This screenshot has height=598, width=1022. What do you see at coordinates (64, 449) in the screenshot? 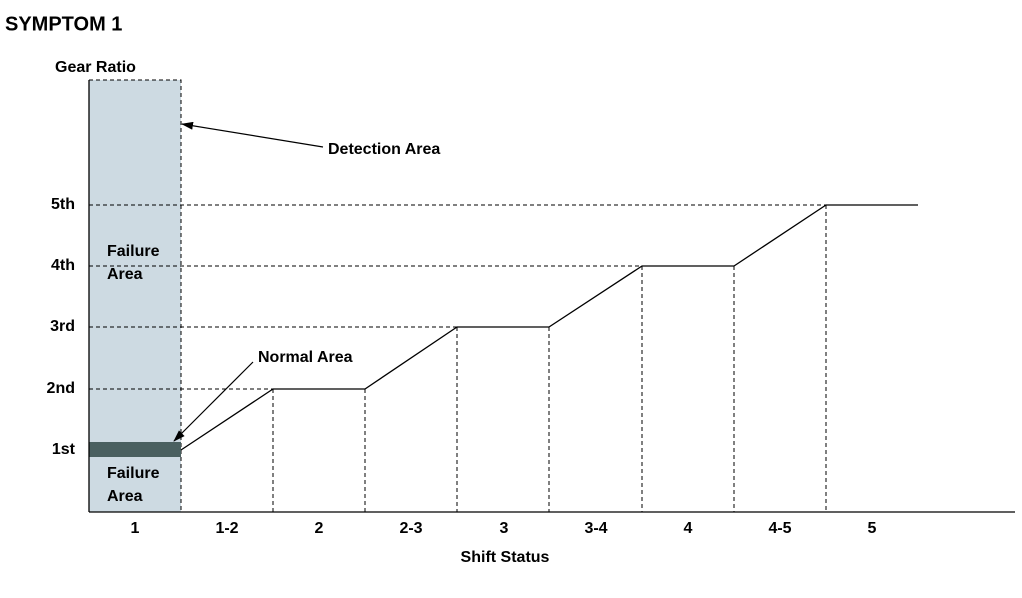
I see `y-tick-label: 1st` at bounding box center [64, 449].